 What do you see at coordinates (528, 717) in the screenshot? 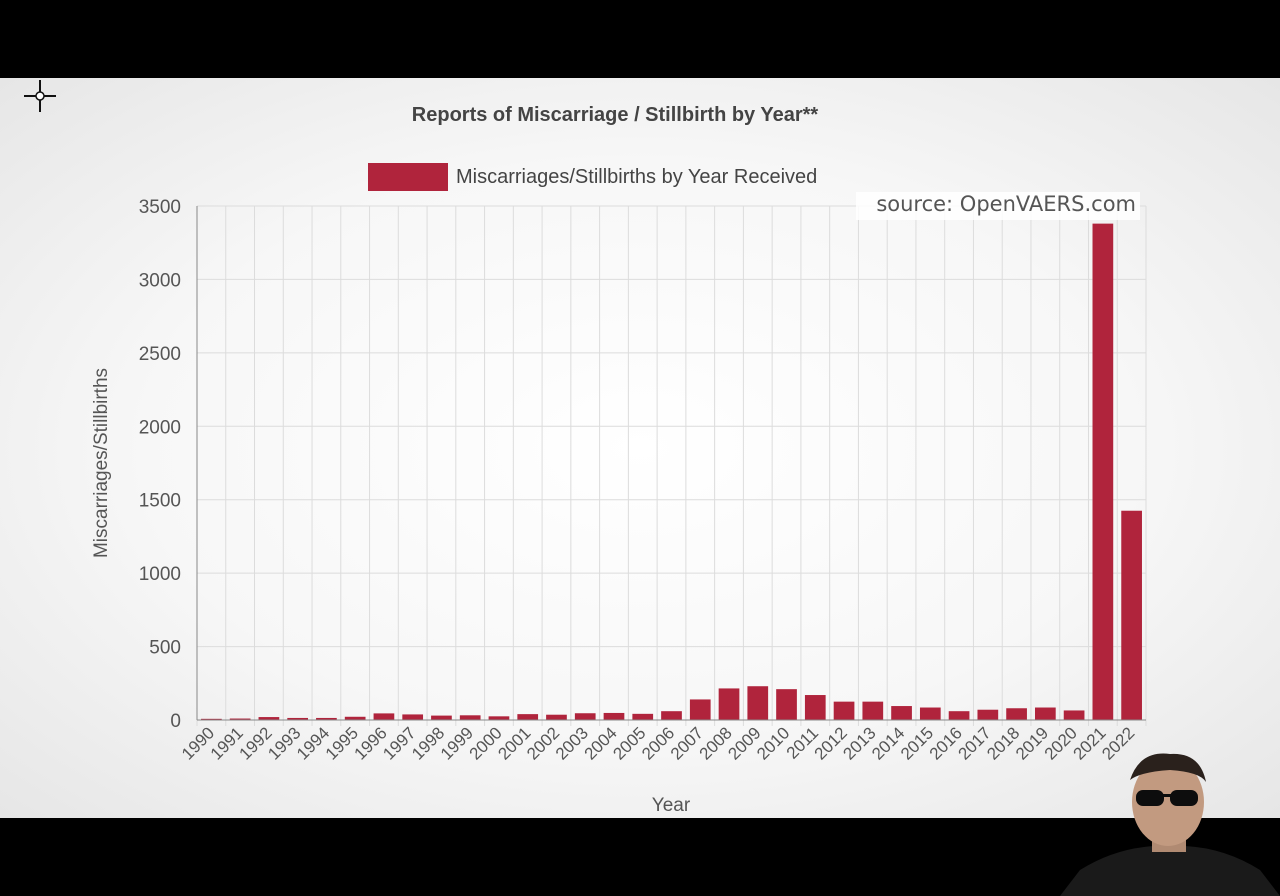
I see `bar-2001` at bounding box center [528, 717].